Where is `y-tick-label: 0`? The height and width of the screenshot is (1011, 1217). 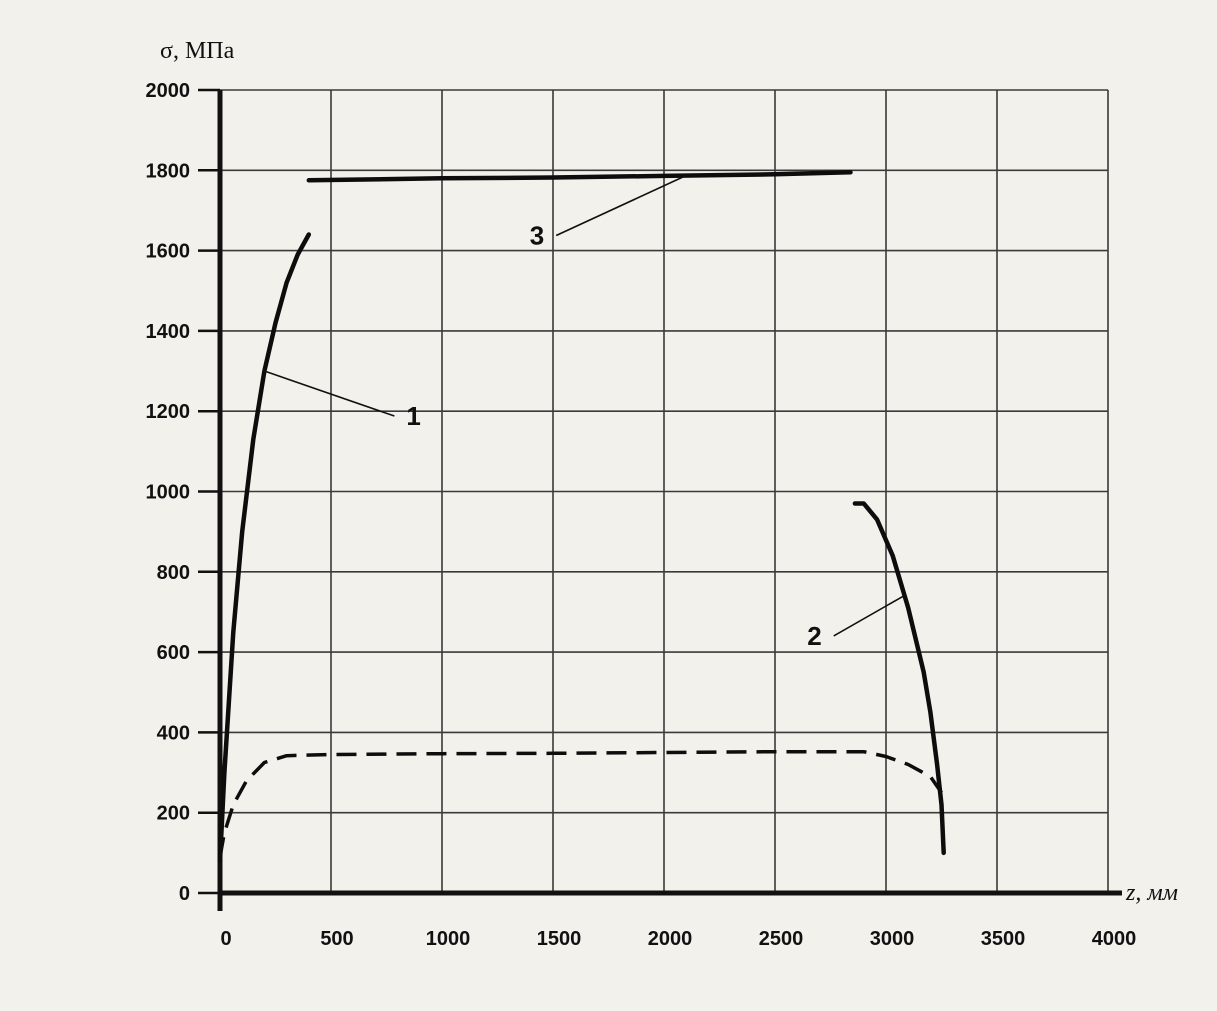
y-tick-label: 0 is located at coordinates (184, 894).